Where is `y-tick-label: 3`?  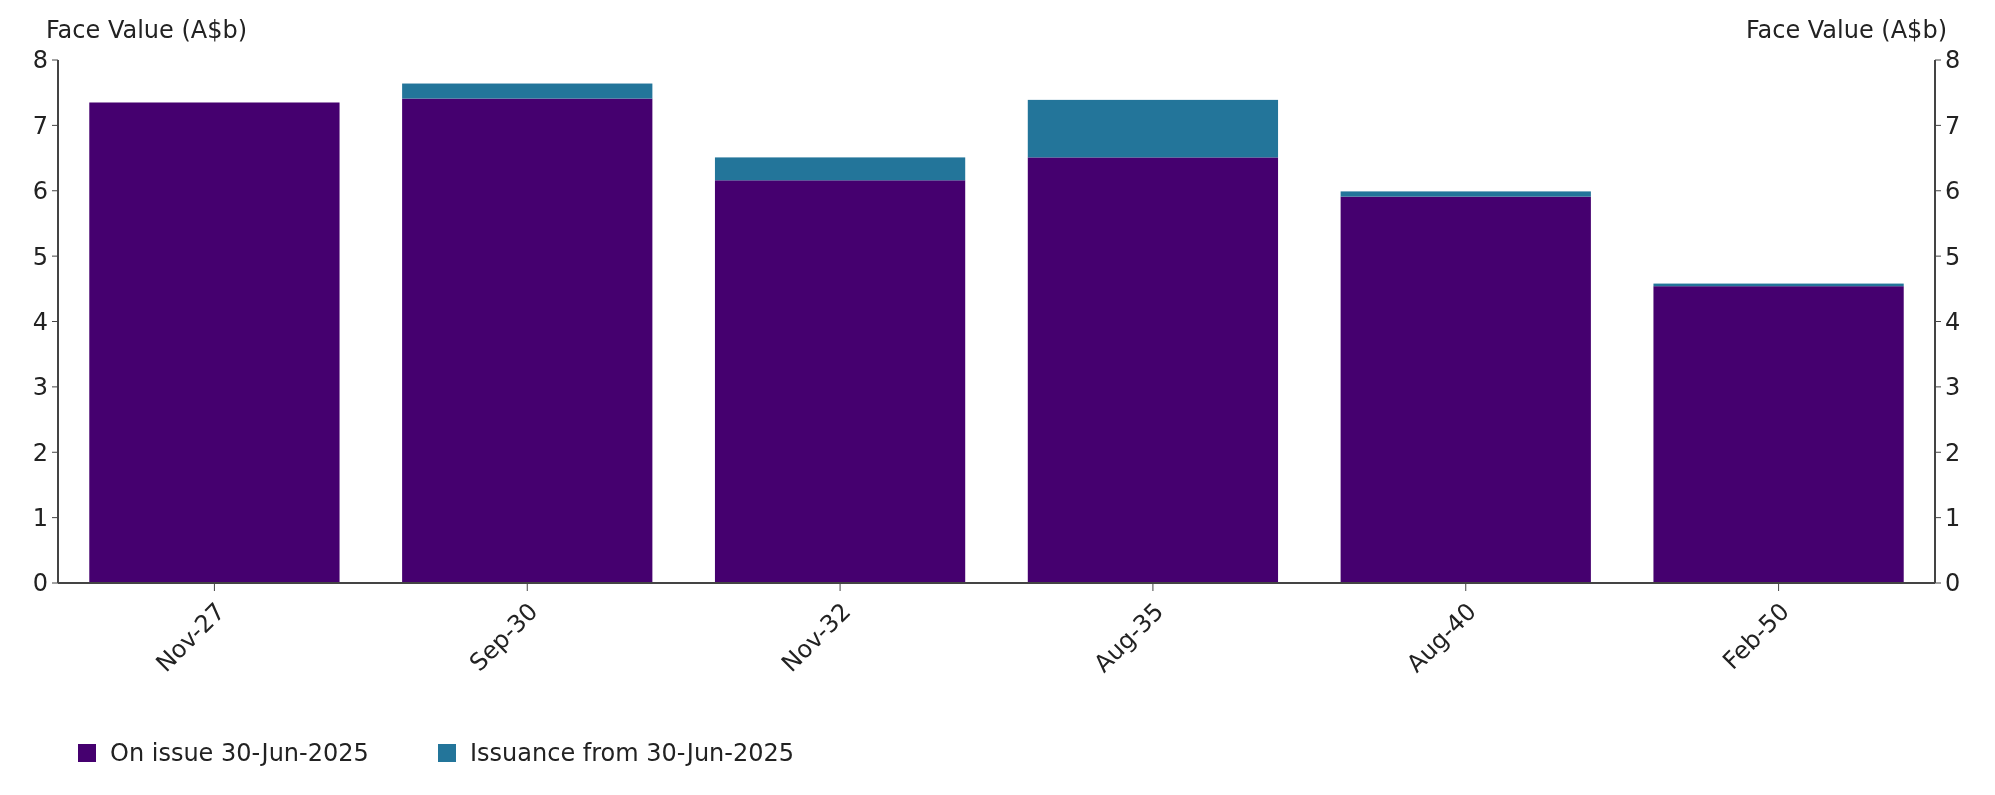 y-tick-label: 3 is located at coordinates (40, 387).